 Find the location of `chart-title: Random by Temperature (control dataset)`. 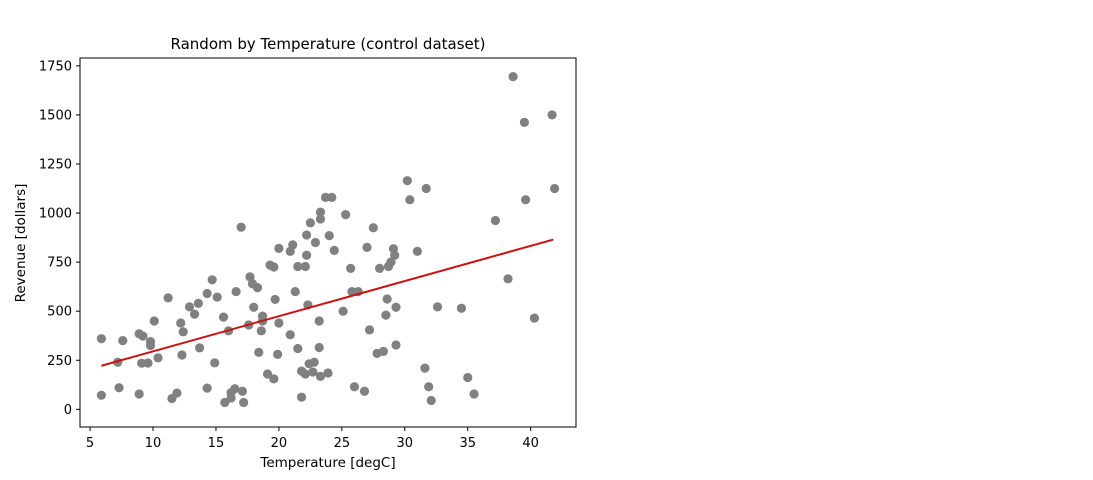

chart-title: Random by Temperature (control dataset) is located at coordinates (328, 44).